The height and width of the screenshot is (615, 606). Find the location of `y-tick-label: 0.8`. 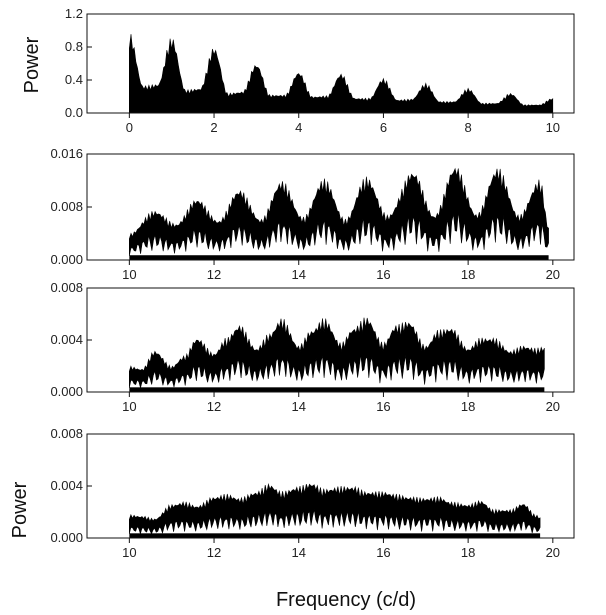

y-tick-label: 0.8 is located at coordinates (74, 46).